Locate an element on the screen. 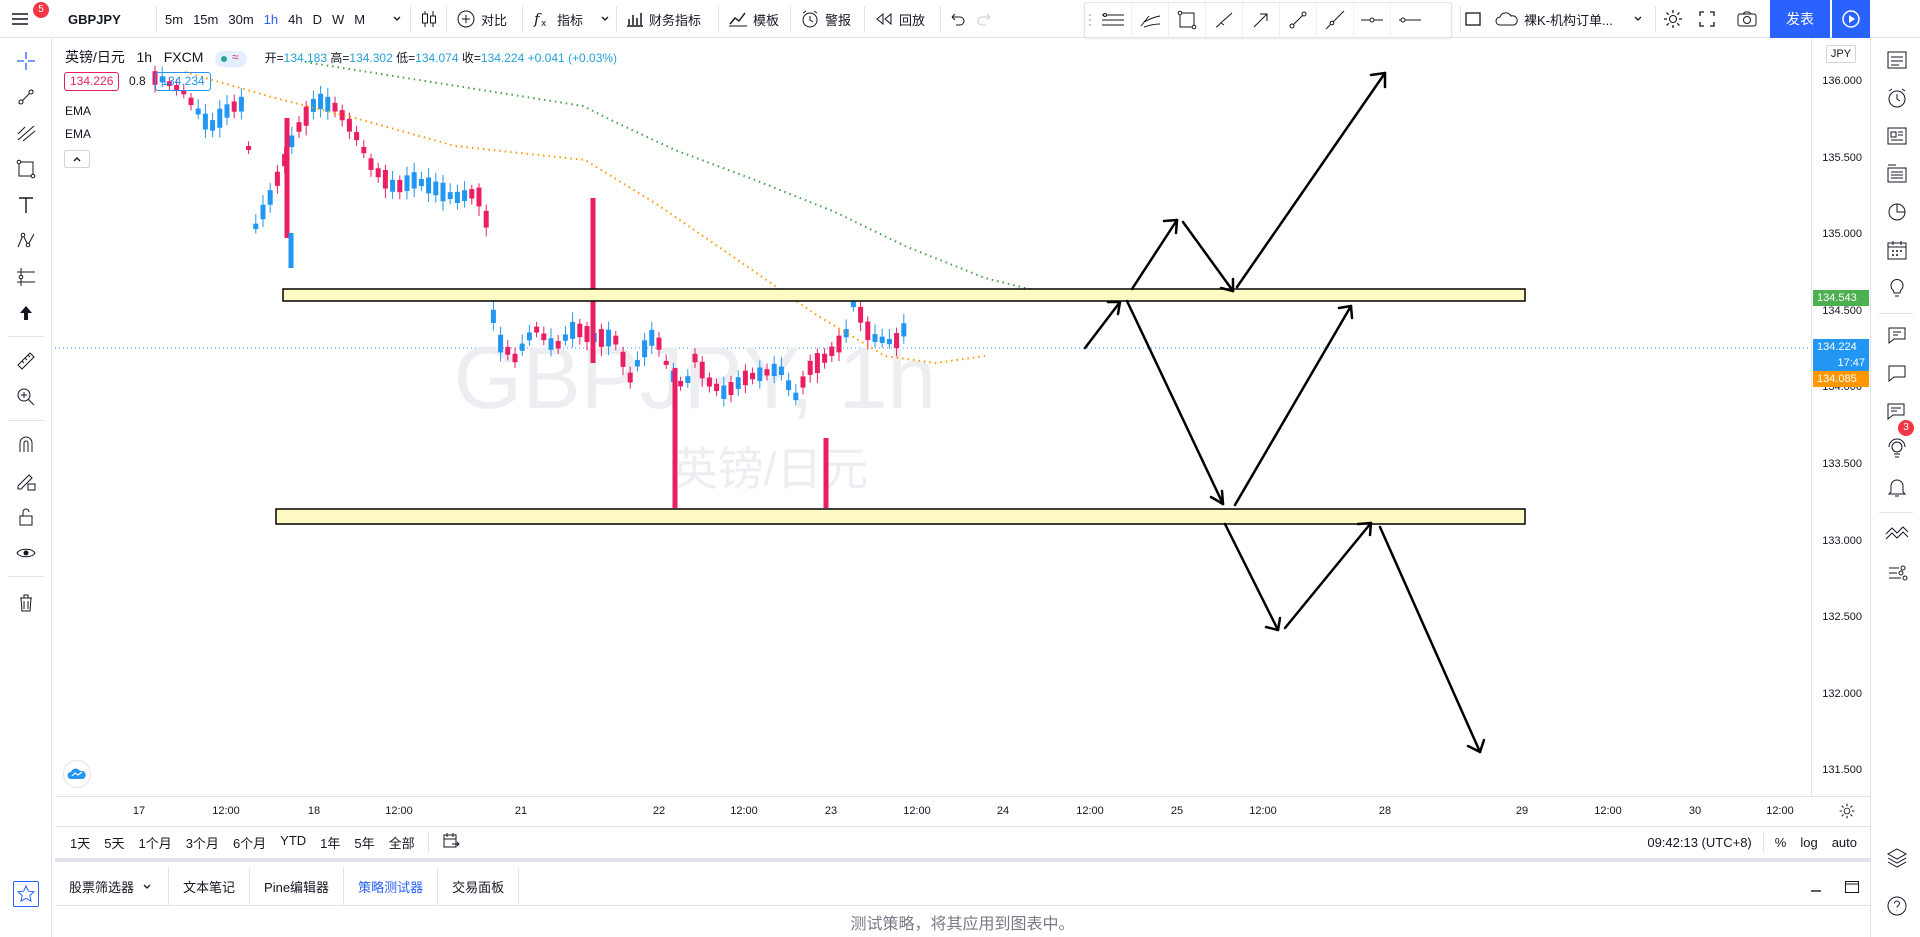 Image resolution: width=1920 pixels, height=937 pixels. dom-button is located at coordinates (1897, 535).